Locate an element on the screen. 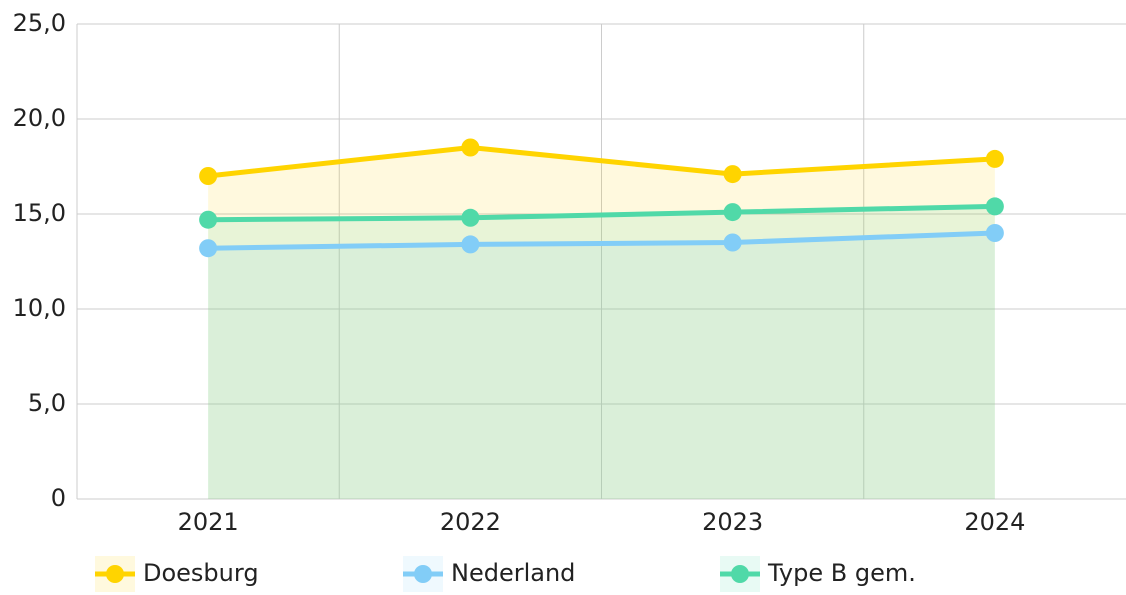 This screenshot has height=595, width=1126. legend-label: Type B gem. is located at coordinates (841, 573).